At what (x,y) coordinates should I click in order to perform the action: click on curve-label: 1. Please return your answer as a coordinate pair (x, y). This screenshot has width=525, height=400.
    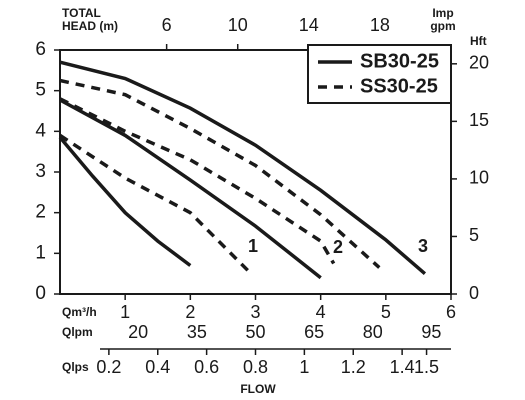
    Looking at the image, I should click on (253, 246).